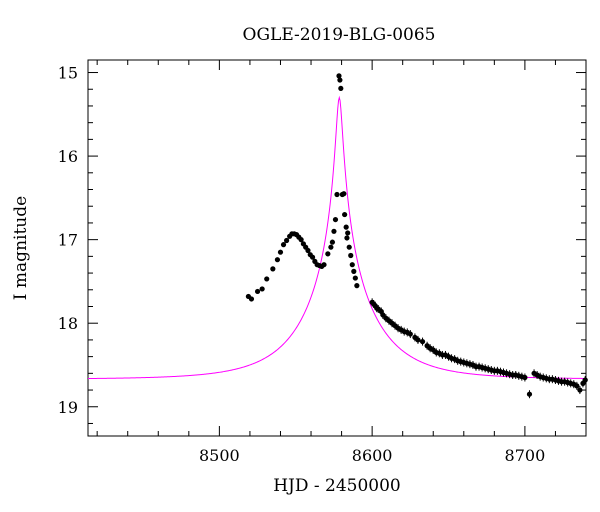 The width and height of the screenshot is (600, 512). I want to click on x-tick-label: 8700, so click(525, 455).